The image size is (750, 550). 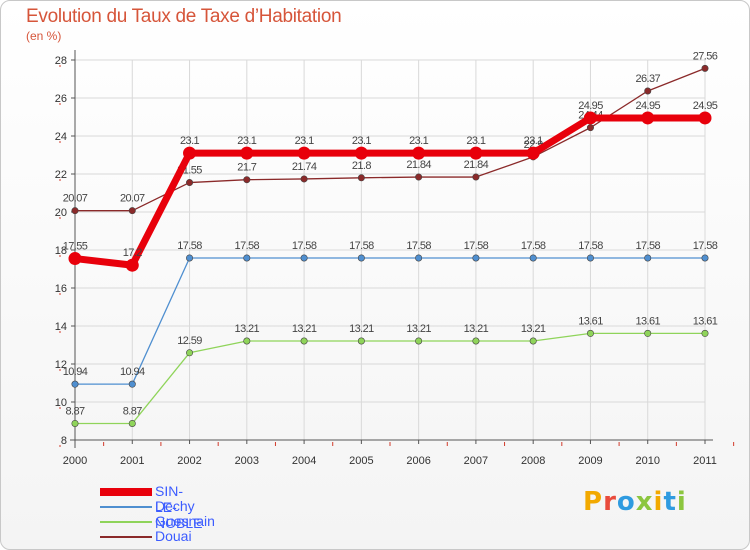 I want to click on x-tick-label: 2004, so click(x=304, y=461).